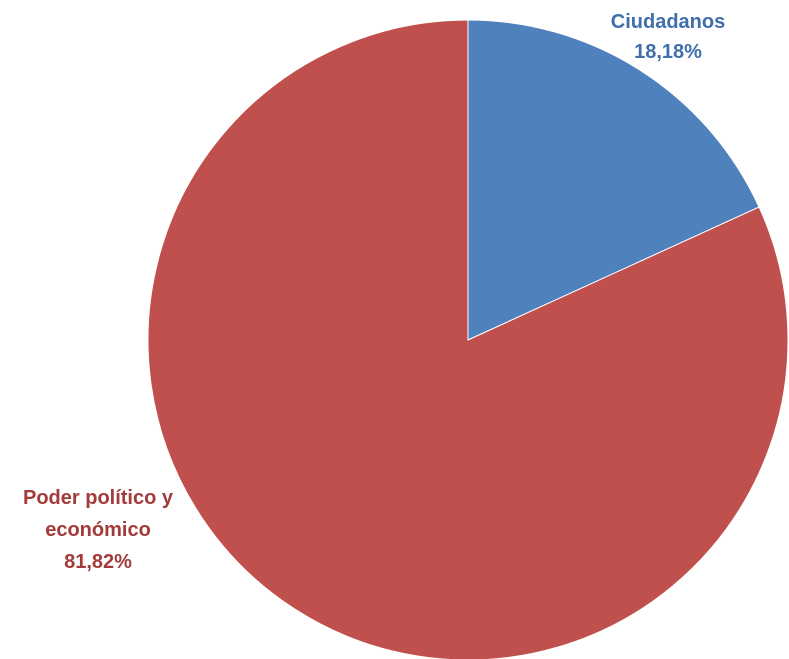 This screenshot has width=789, height=659. I want to click on slice-label-1-line-1: económico, so click(98, 530).